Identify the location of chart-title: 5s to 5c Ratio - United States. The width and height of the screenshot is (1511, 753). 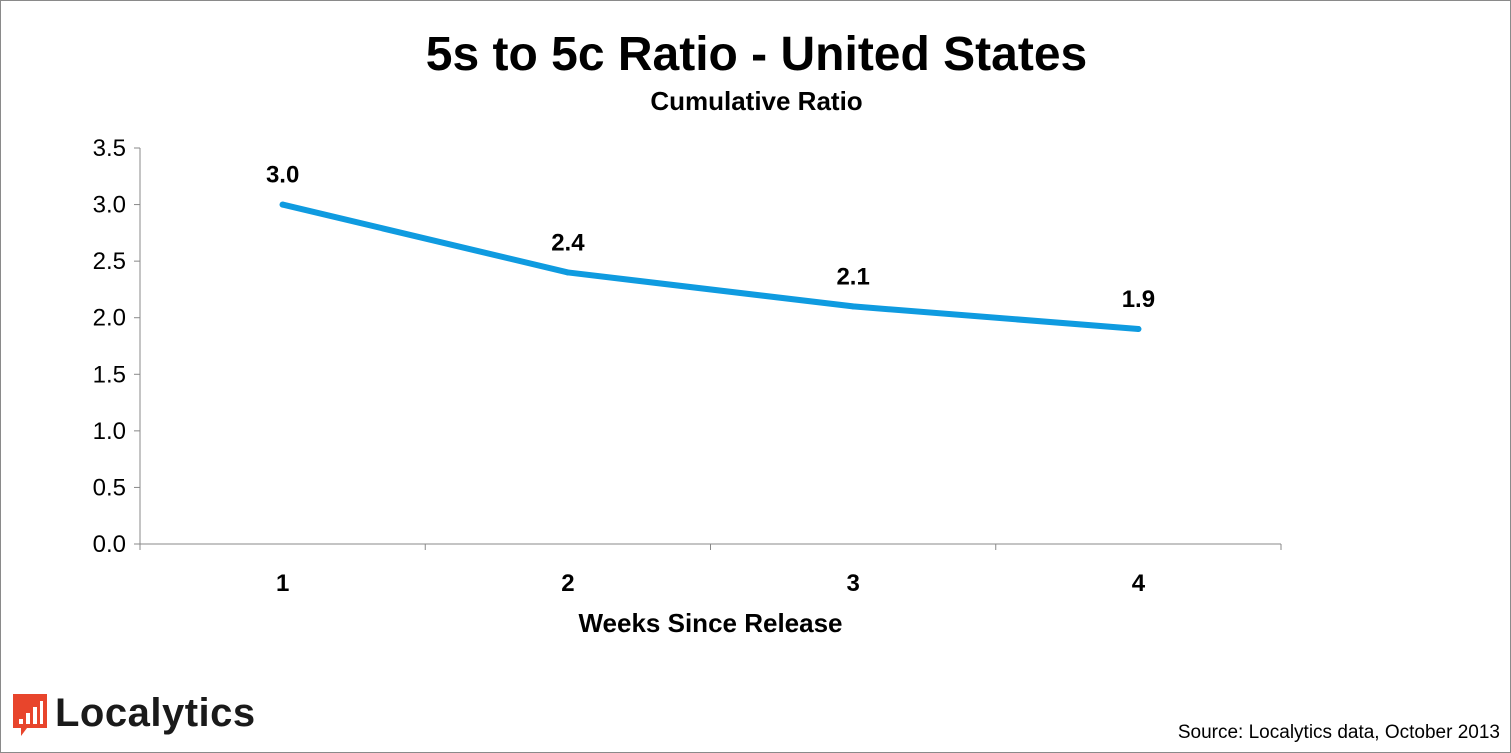
(756, 54).